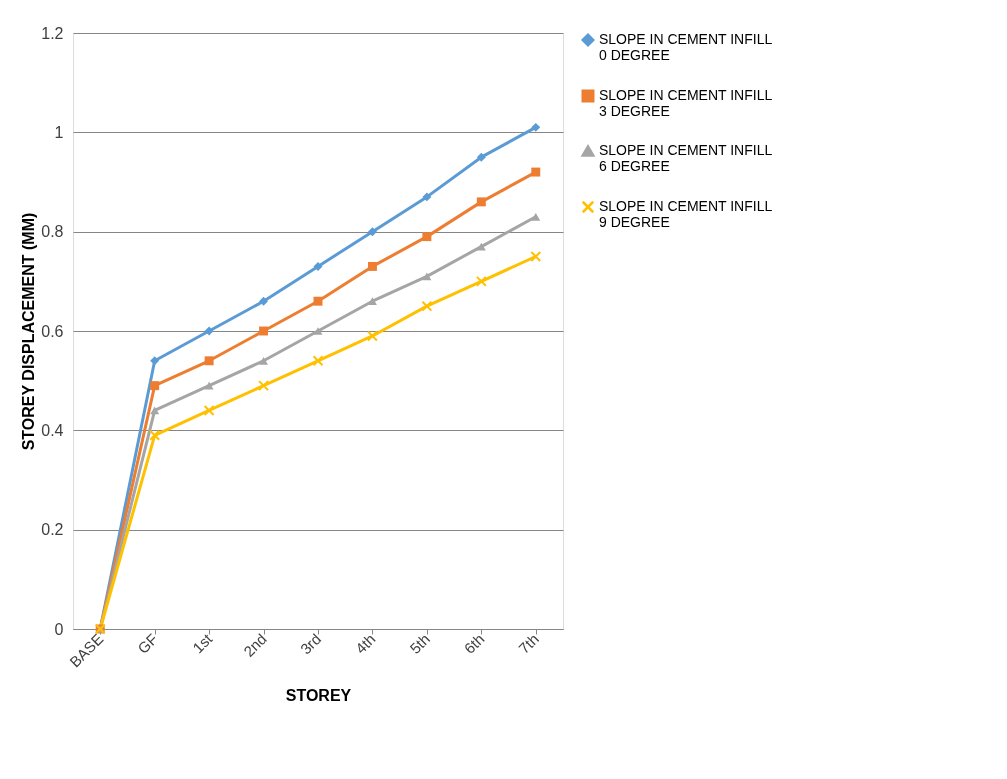 This screenshot has height=779, width=1007. I want to click on x-tick-label: 6th, so click(474, 643).